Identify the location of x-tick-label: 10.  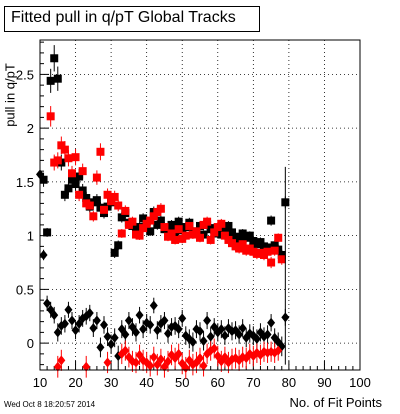
(40, 382).